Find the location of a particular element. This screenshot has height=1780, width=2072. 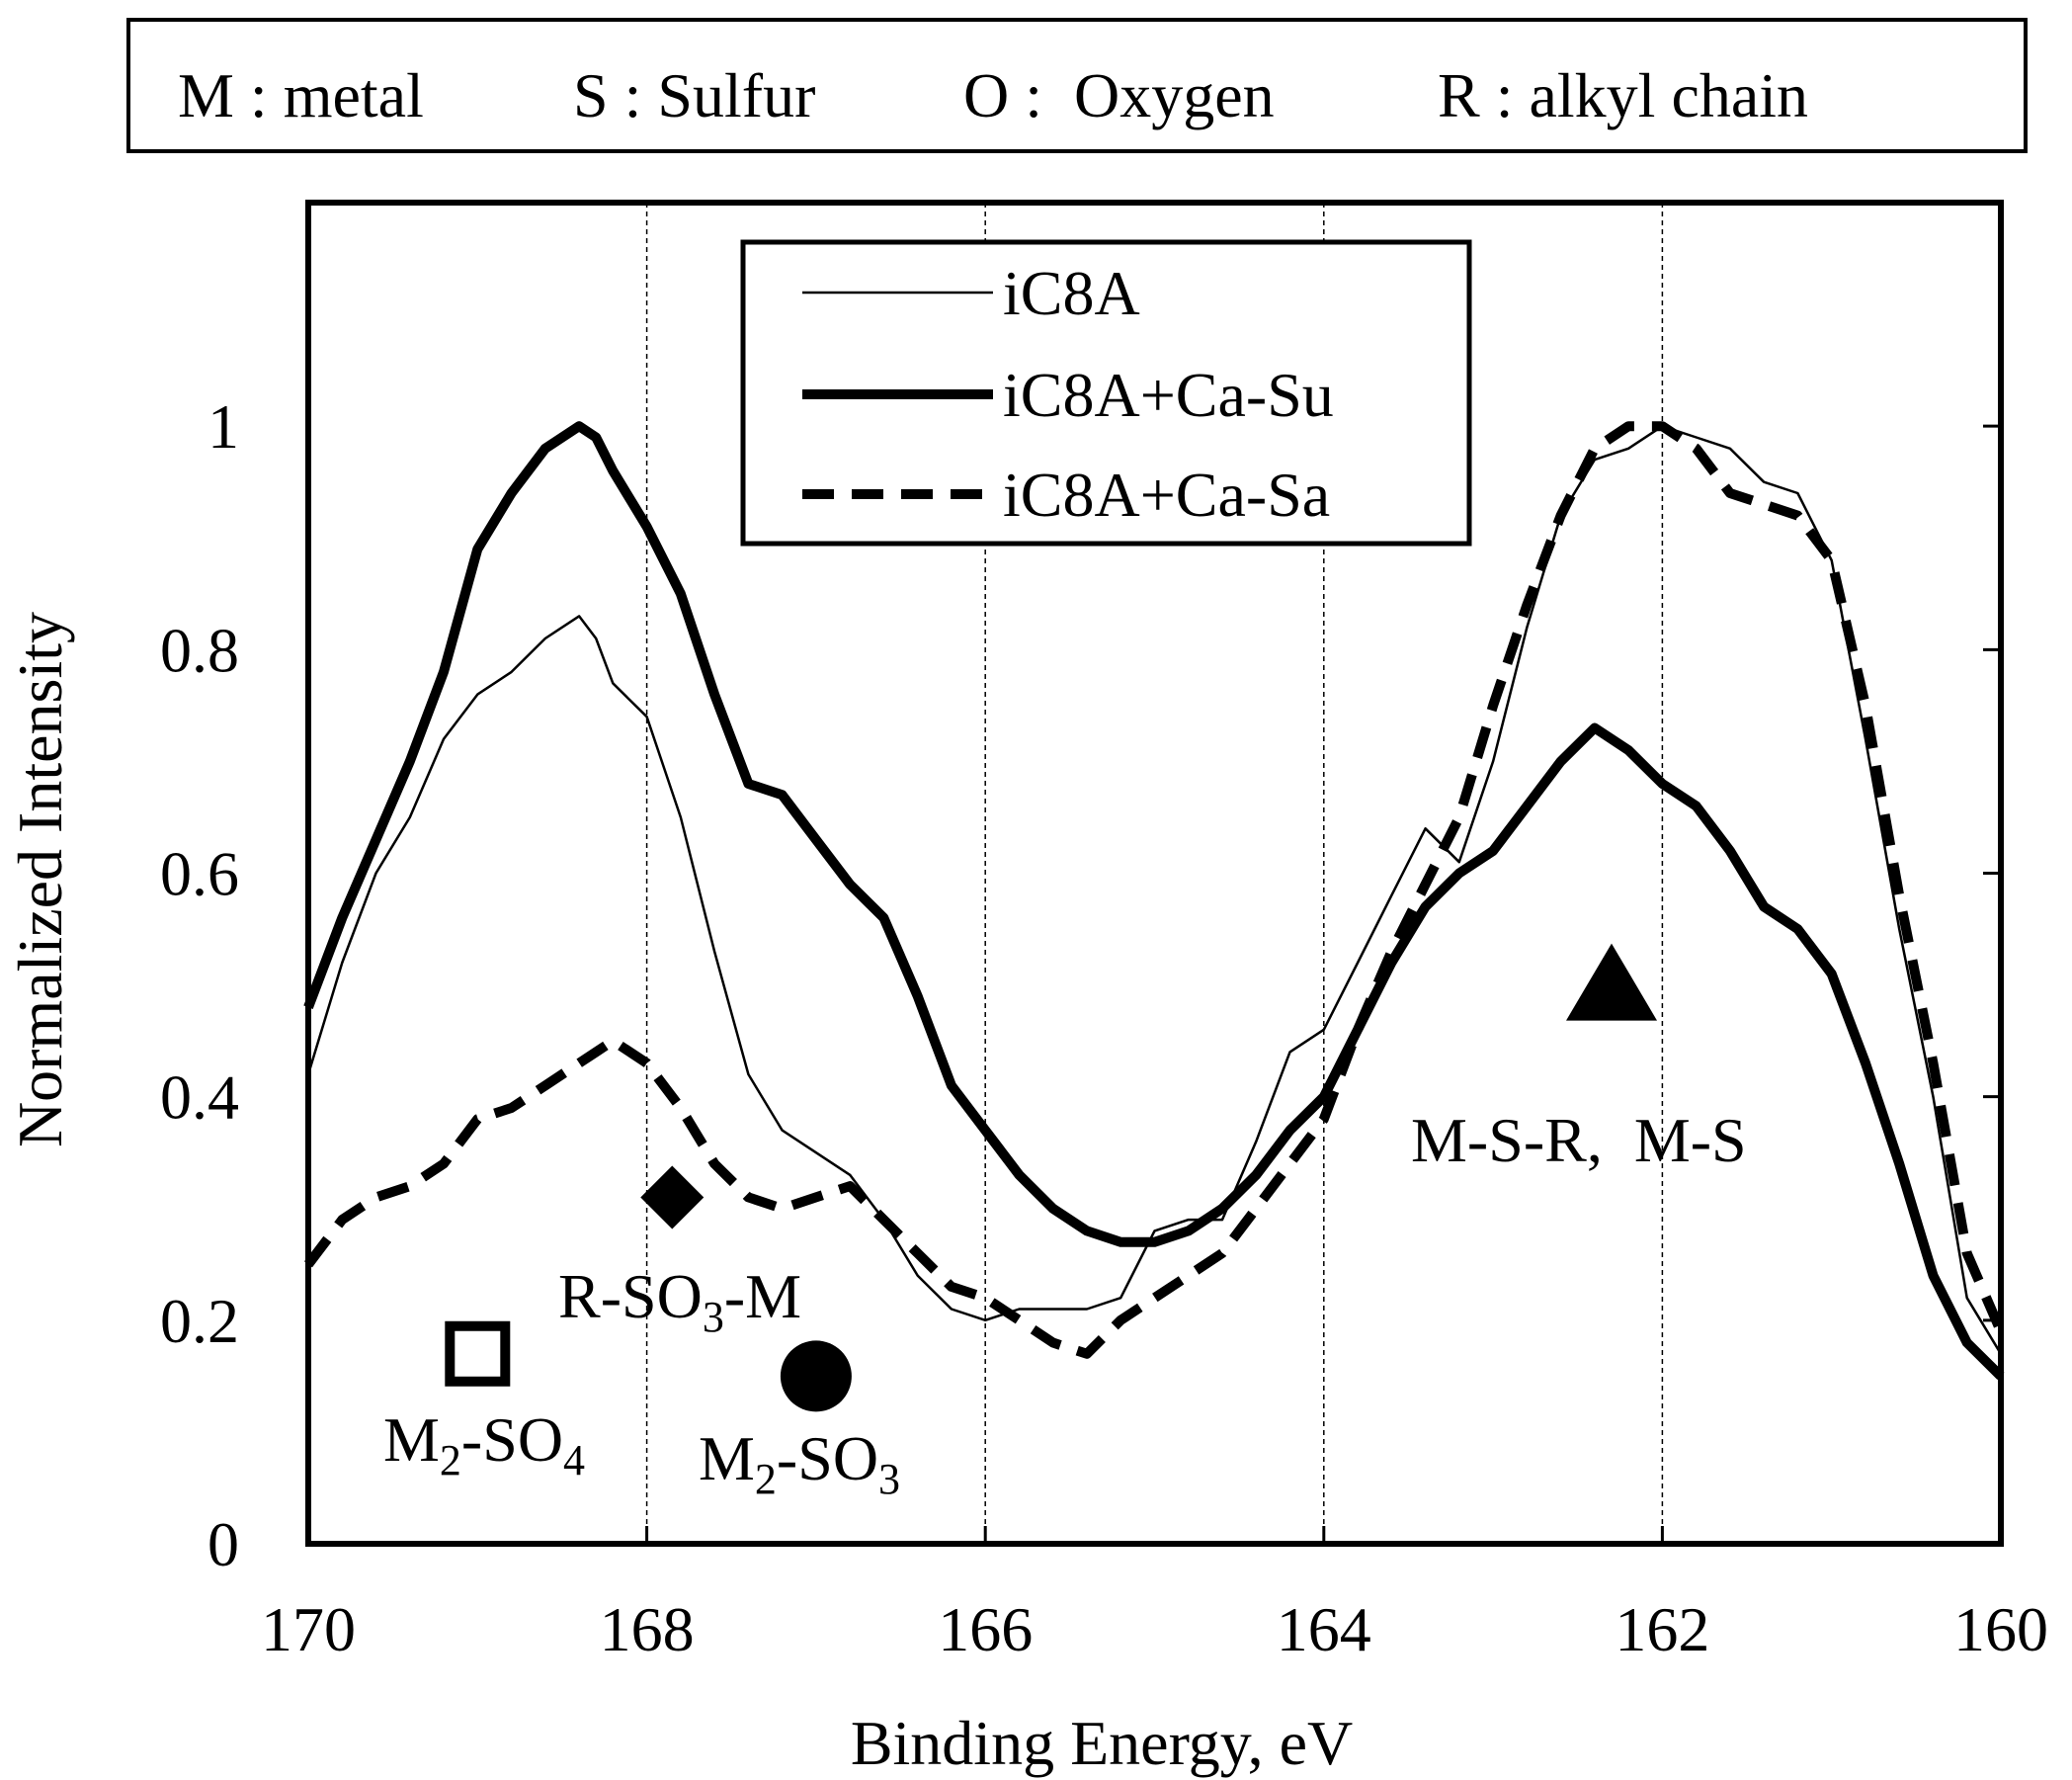

marker-circle-m2-so3 is located at coordinates (816, 1376).